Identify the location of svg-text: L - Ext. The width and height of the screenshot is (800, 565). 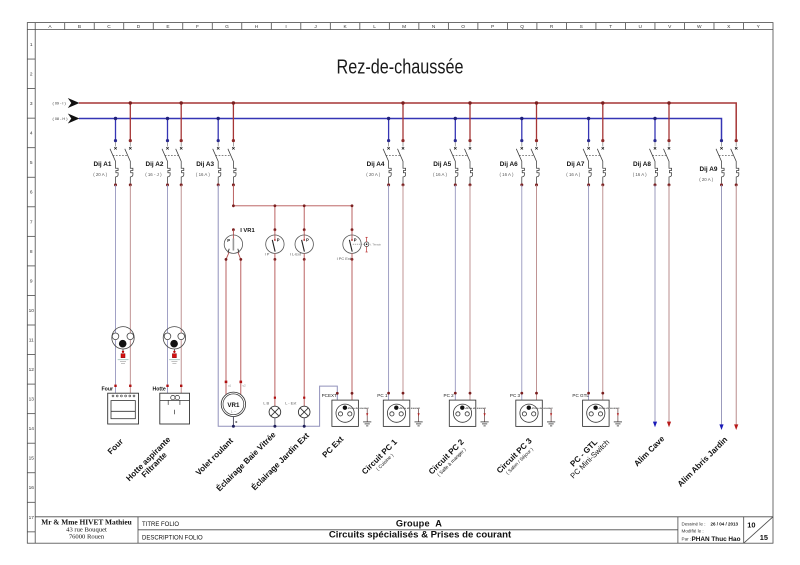
(291, 403).